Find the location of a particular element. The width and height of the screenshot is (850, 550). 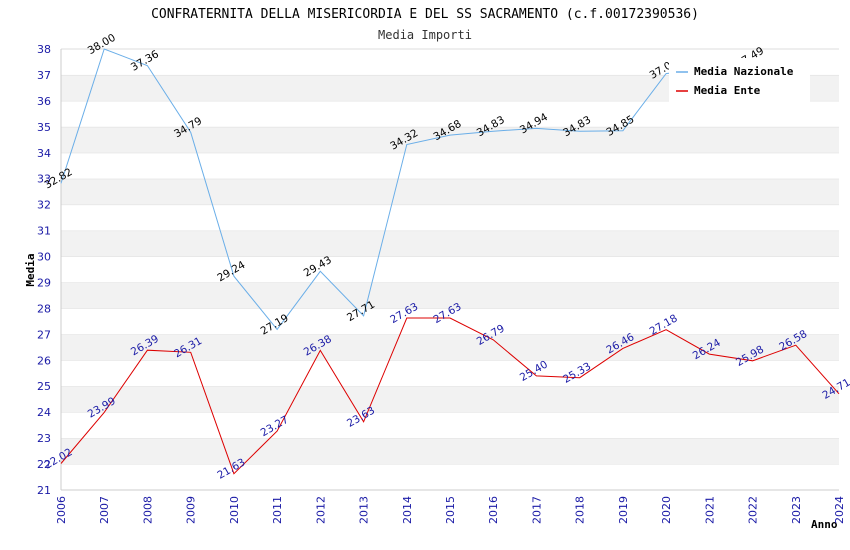

legend-label-media-ente: Media Ente is located at coordinates (727, 90).